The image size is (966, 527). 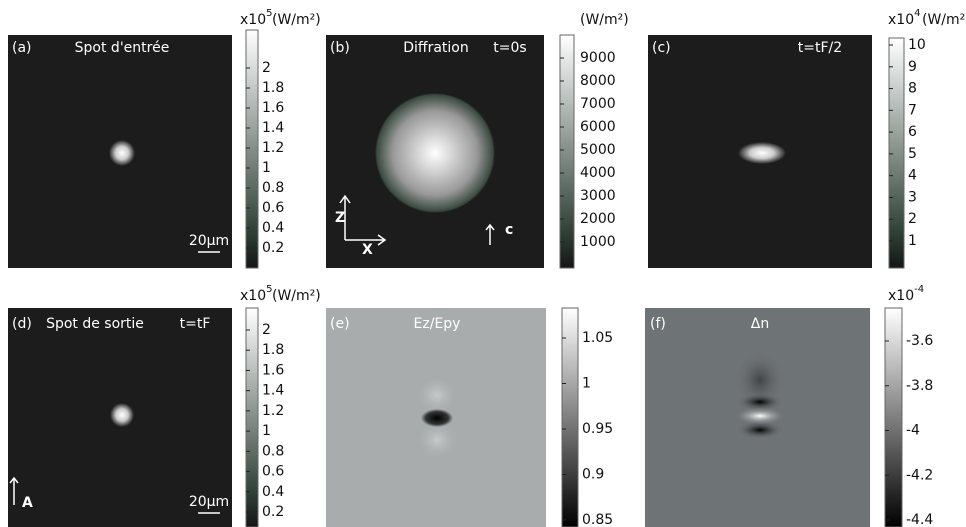 I want to click on colorbar-tick-label: -3.6, so click(x=919, y=341).